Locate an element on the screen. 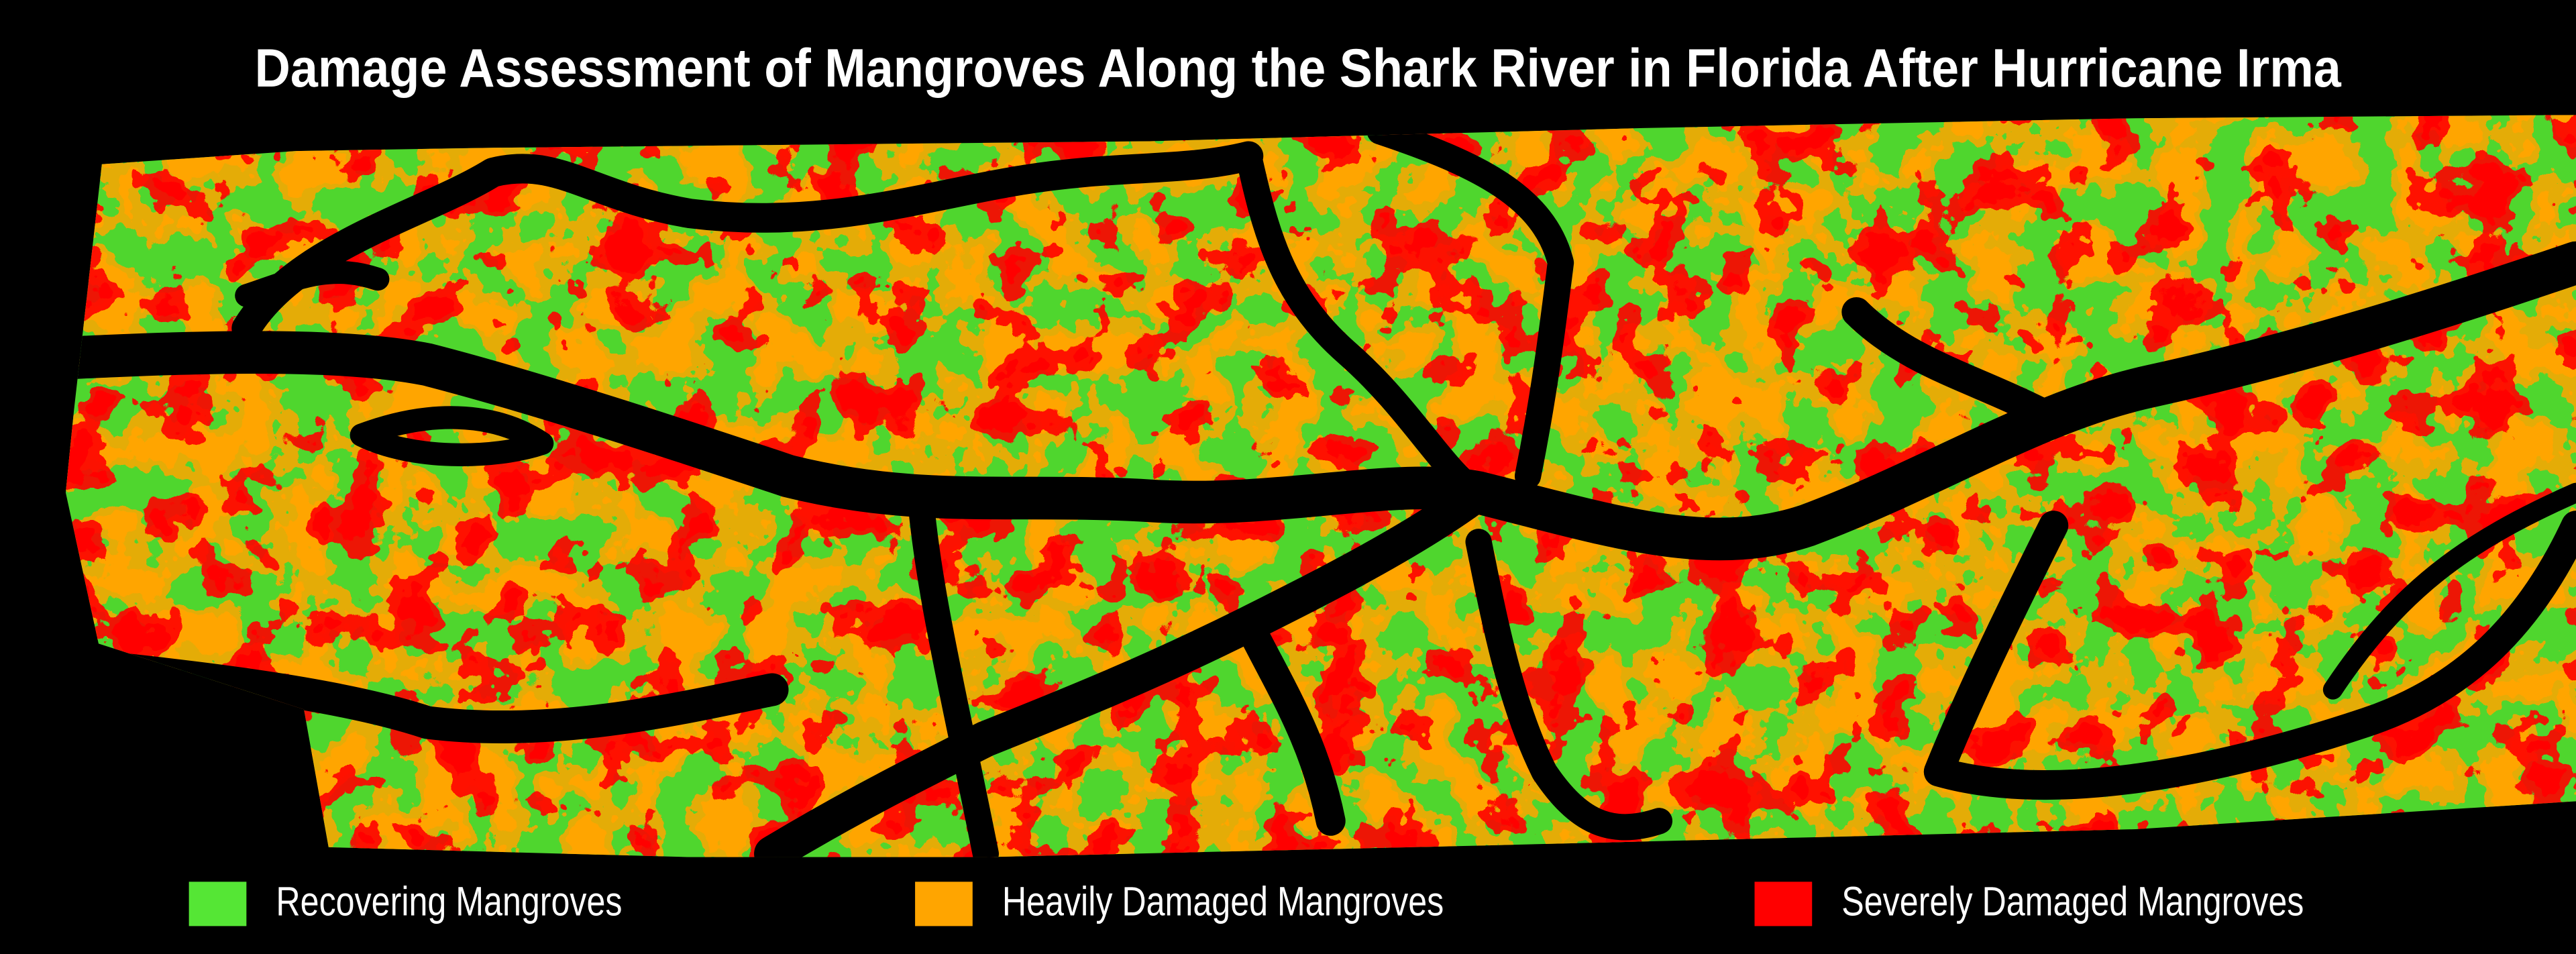  legend-label: Recovering Mangroves is located at coordinates (449, 901).